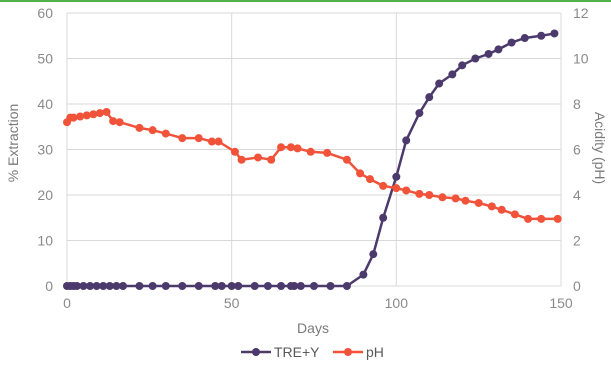  Describe the element at coordinates (581, 59) in the screenshot. I see `y-right-tick-label: 10` at that location.